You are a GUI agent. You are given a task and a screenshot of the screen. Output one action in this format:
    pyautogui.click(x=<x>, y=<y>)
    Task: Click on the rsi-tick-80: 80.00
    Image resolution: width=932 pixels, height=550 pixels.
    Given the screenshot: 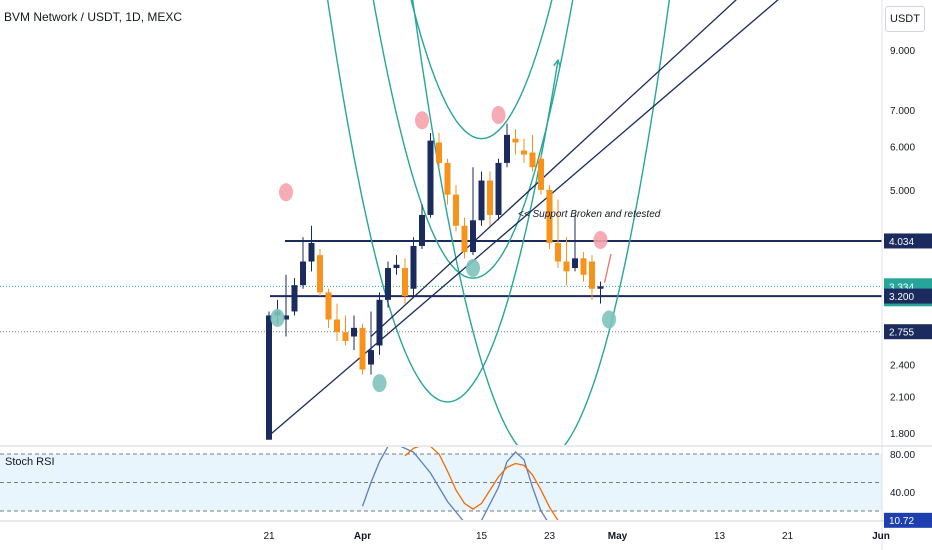 What is the action you would take?
    pyautogui.click(x=902, y=455)
    